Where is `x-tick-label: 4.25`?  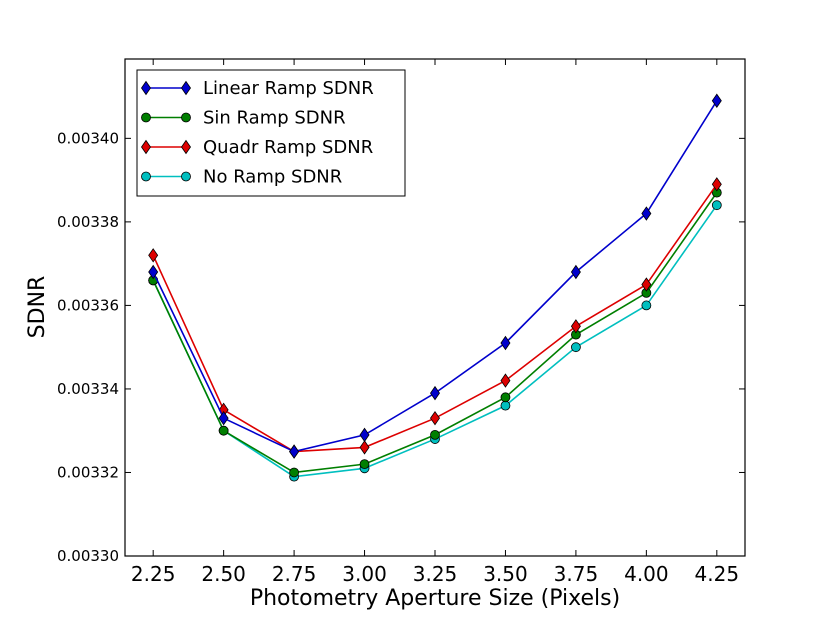
x-tick-label: 4.25 is located at coordinates (717, 574).